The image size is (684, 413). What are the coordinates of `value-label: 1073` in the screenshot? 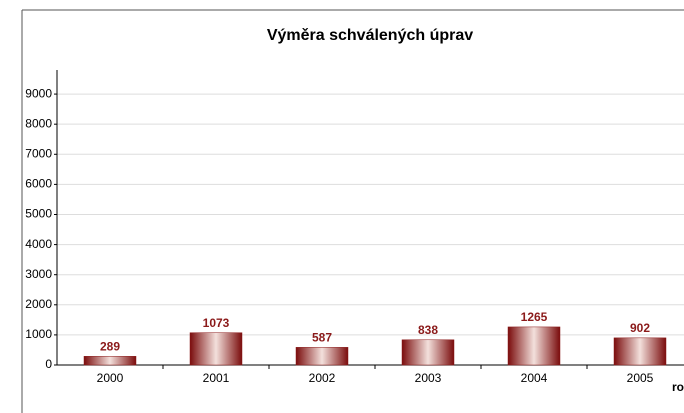 It's located at (216, 323).